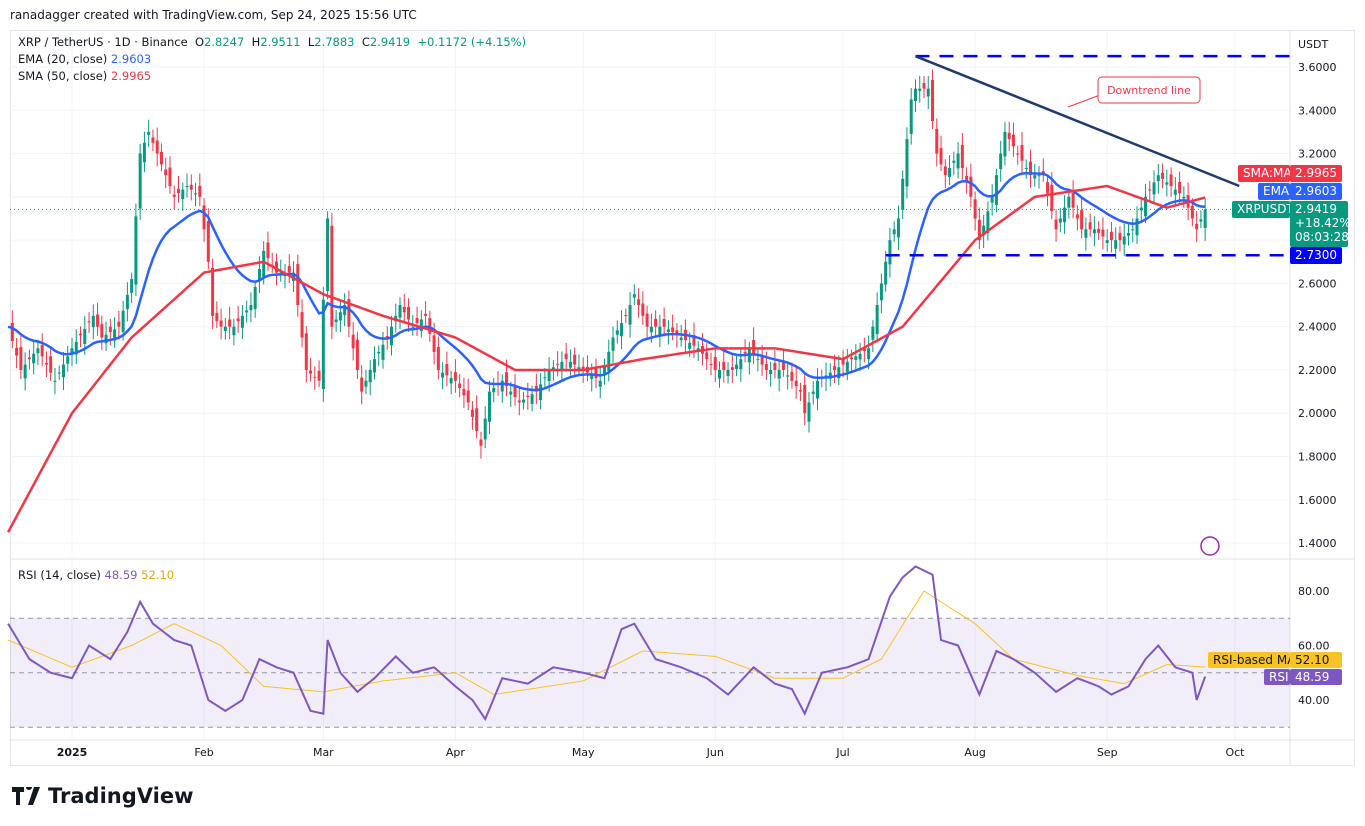 This screenshot has width=1365, height=826. What do you see at coordinates (1210, 546) in the screenshot?
I see `lightning-icon` at bounding box center [1210, 546].